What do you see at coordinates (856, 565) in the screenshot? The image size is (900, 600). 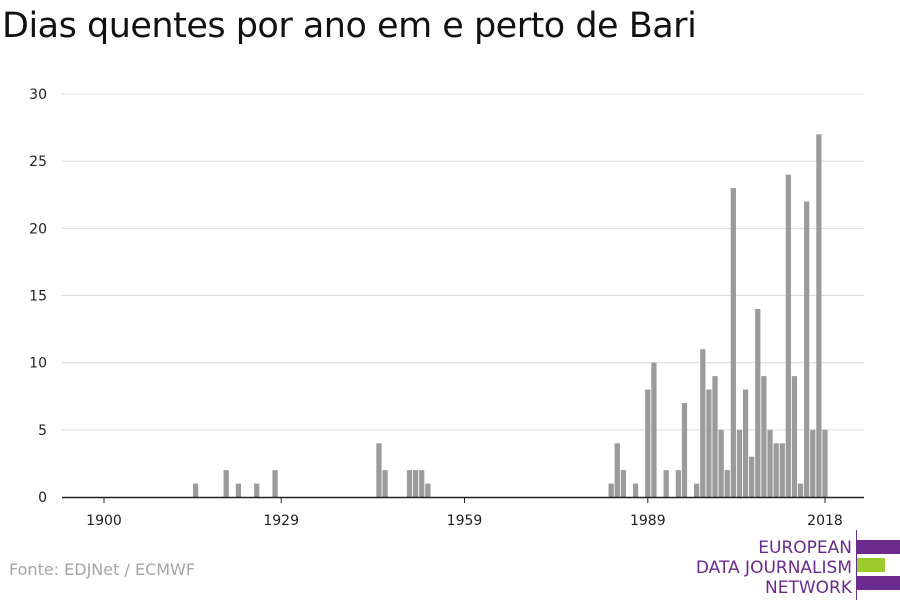 I see `logo-divider` at bounding box center [856, 565].